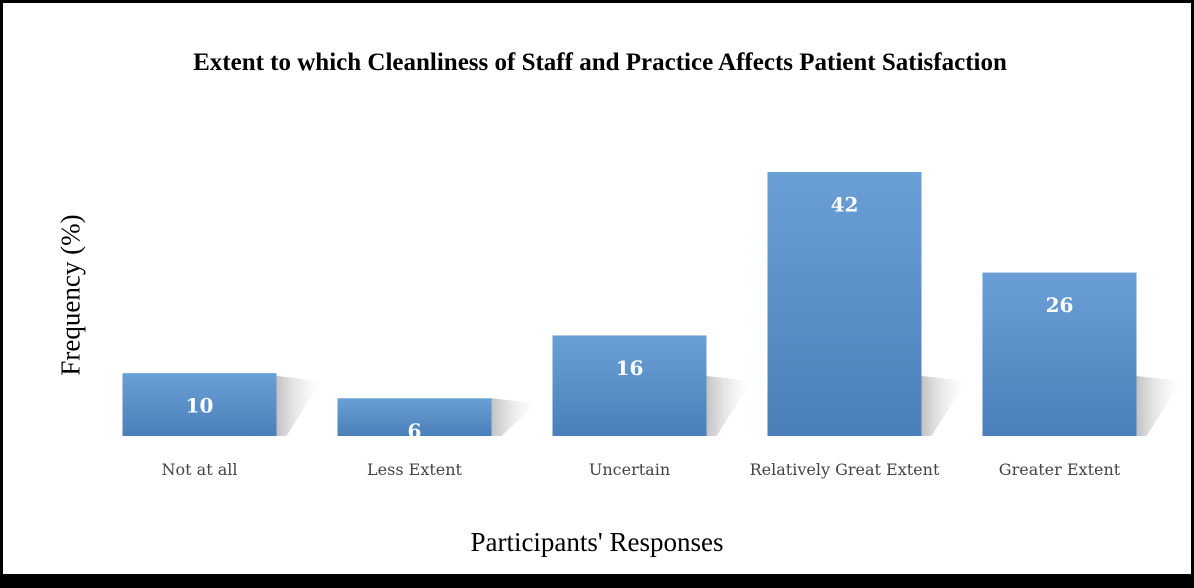 This screenshot has width=1194, height=588. I want to click on value-label: 42, so click(845, 205).